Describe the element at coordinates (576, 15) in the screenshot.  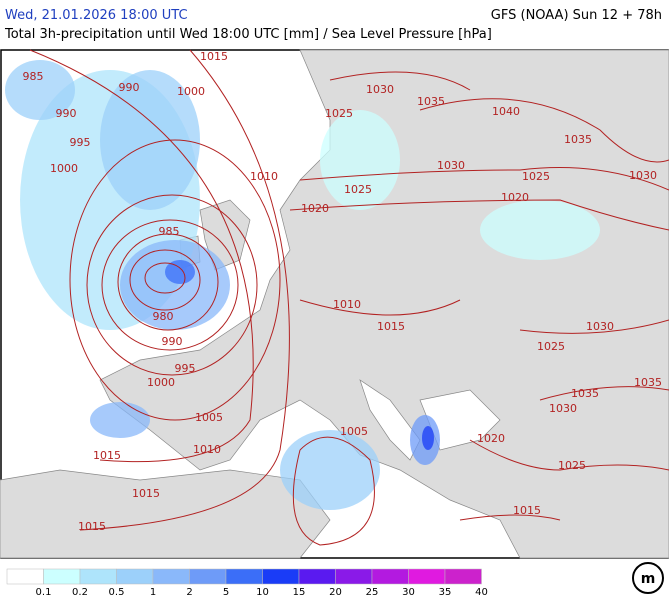
I see `model-run: GFS (NOAA) Sun 12 + 78h` at that location.